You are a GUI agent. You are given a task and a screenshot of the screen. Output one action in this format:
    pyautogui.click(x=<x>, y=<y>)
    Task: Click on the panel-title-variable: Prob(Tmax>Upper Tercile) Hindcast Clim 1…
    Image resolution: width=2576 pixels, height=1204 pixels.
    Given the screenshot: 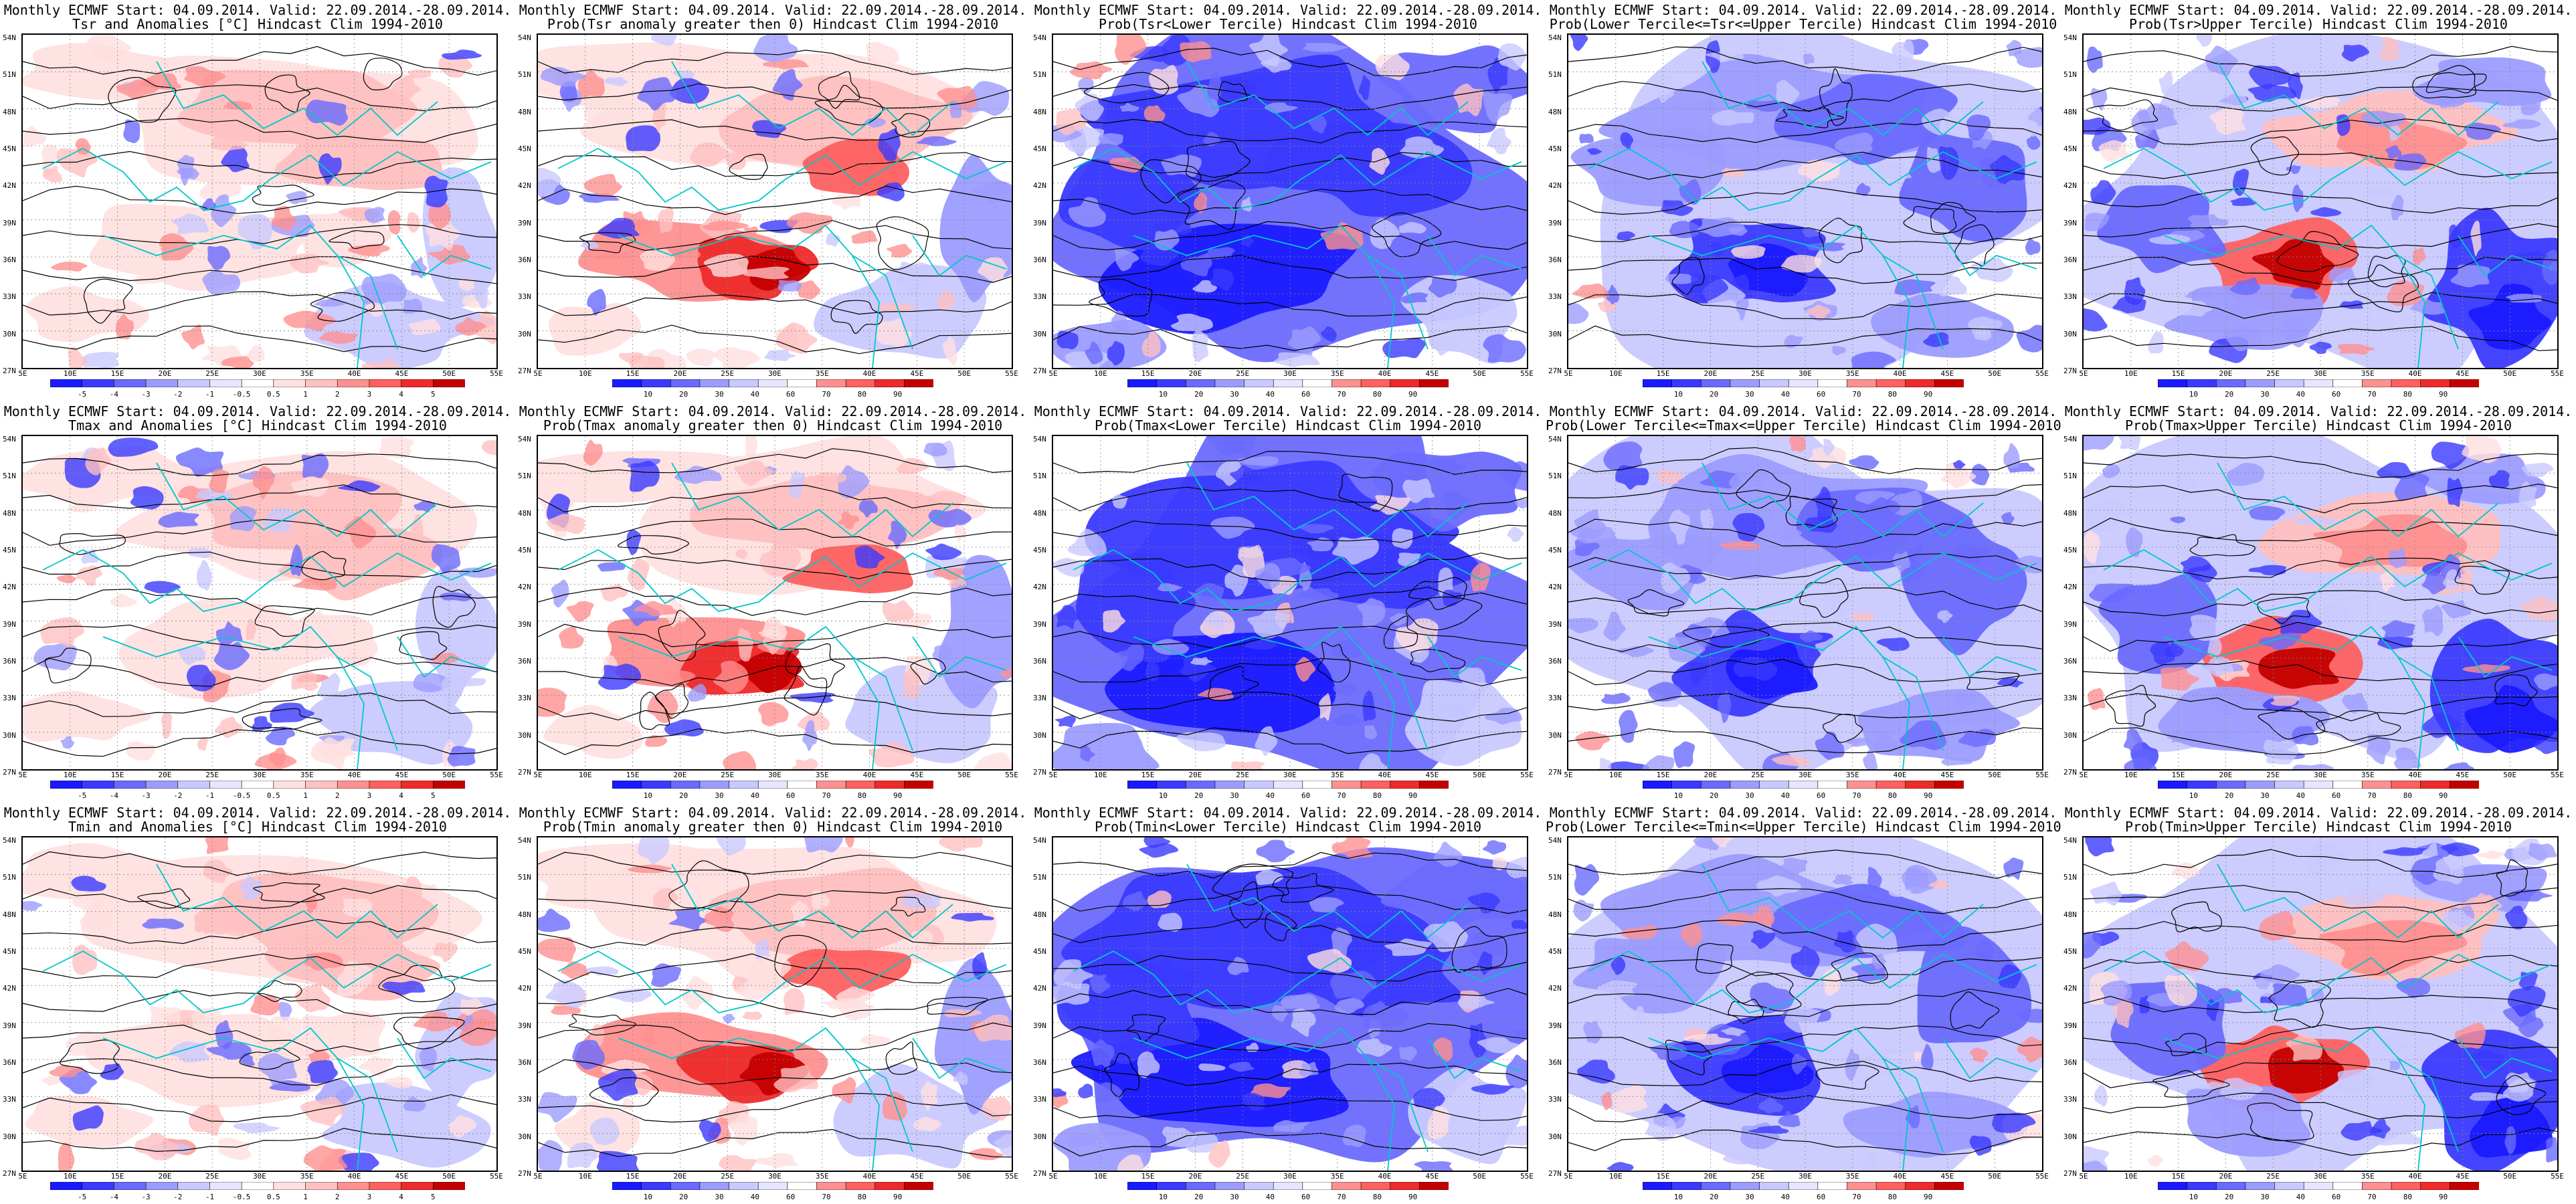 What is the action you would take?
    pyautogui.click(x=2318, y=425)
    